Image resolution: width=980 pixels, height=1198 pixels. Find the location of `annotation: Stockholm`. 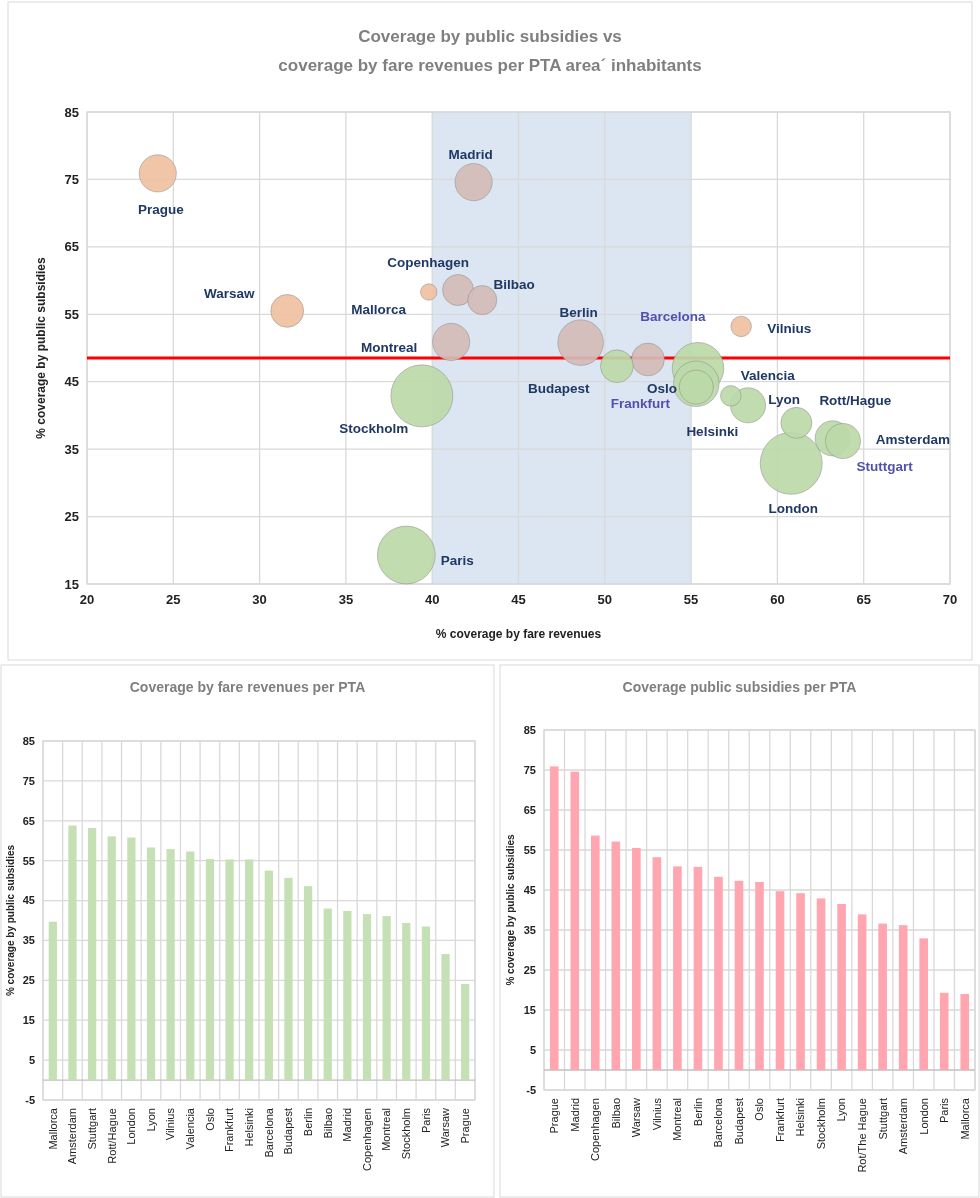

annotation: Stockholm is located at coordinates (374, 428).